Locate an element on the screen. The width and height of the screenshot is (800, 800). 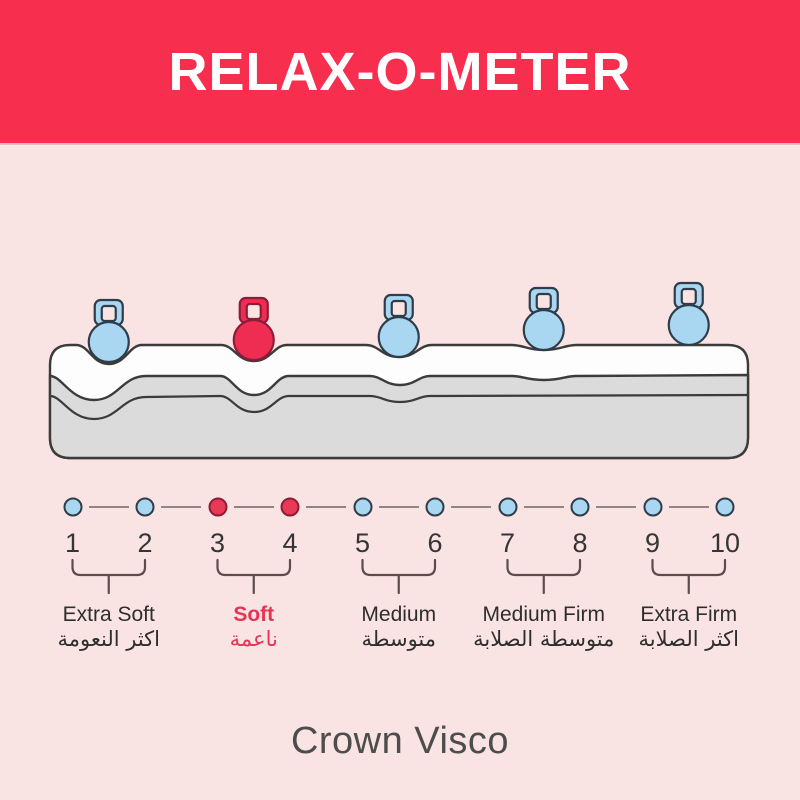
group-bracket-extra-firm is located at coordinates (689, 576).